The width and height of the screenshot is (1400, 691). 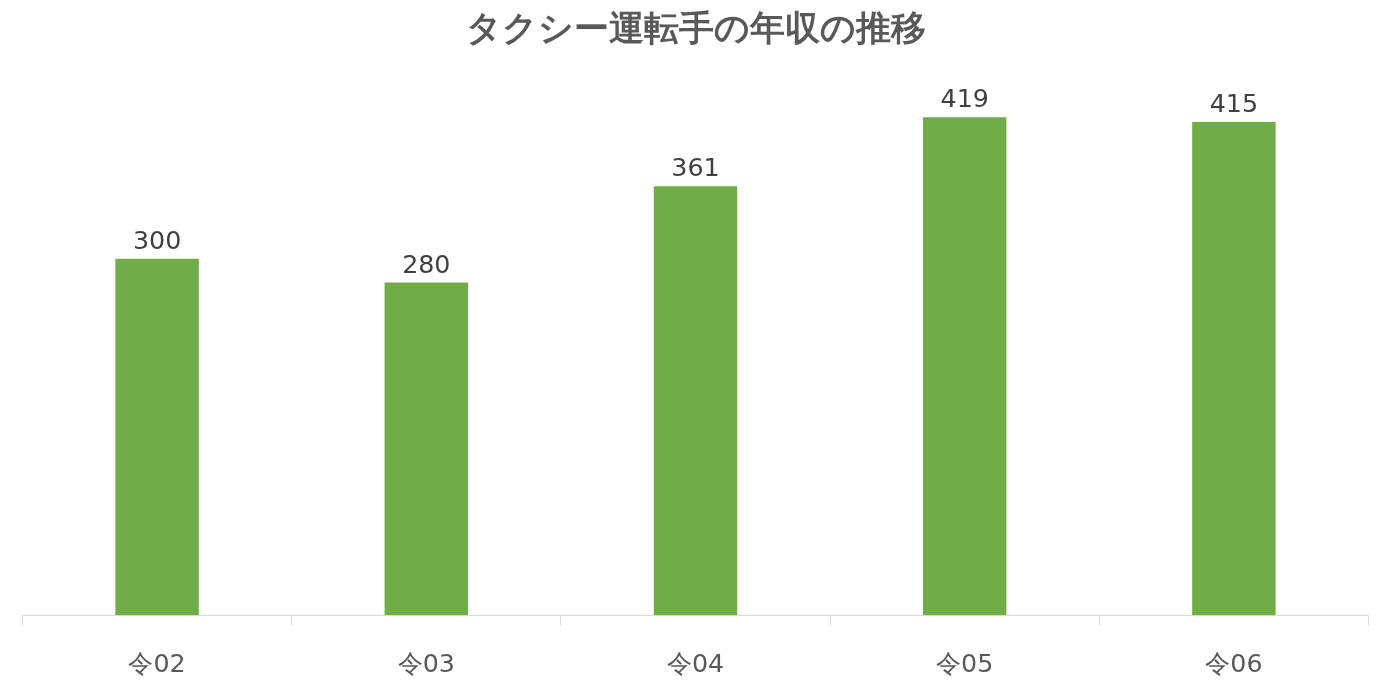 I want to click on data-label: 419, so click(x=964, y=98).